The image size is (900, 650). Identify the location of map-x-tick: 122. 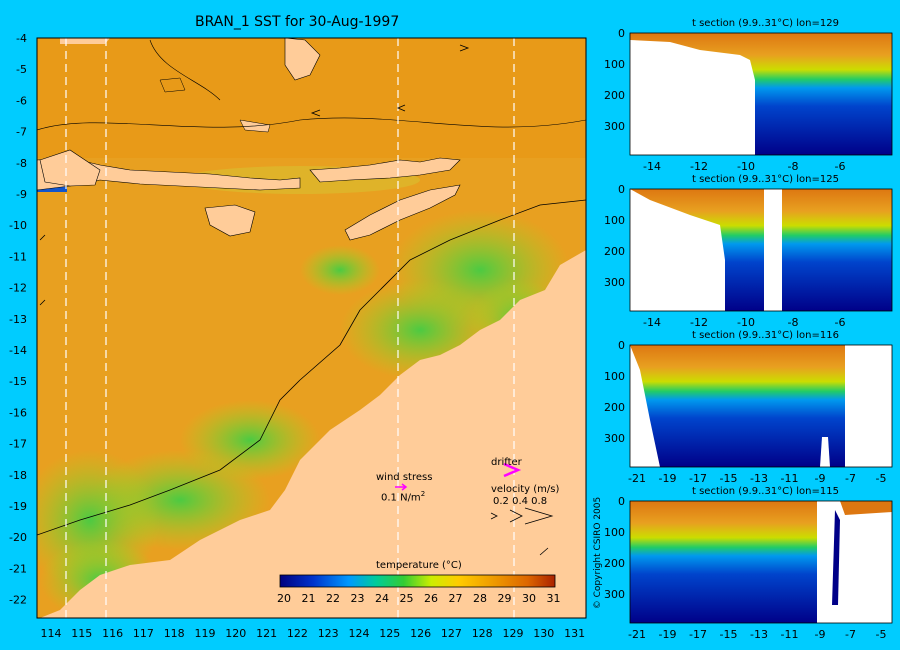
(297, 633).